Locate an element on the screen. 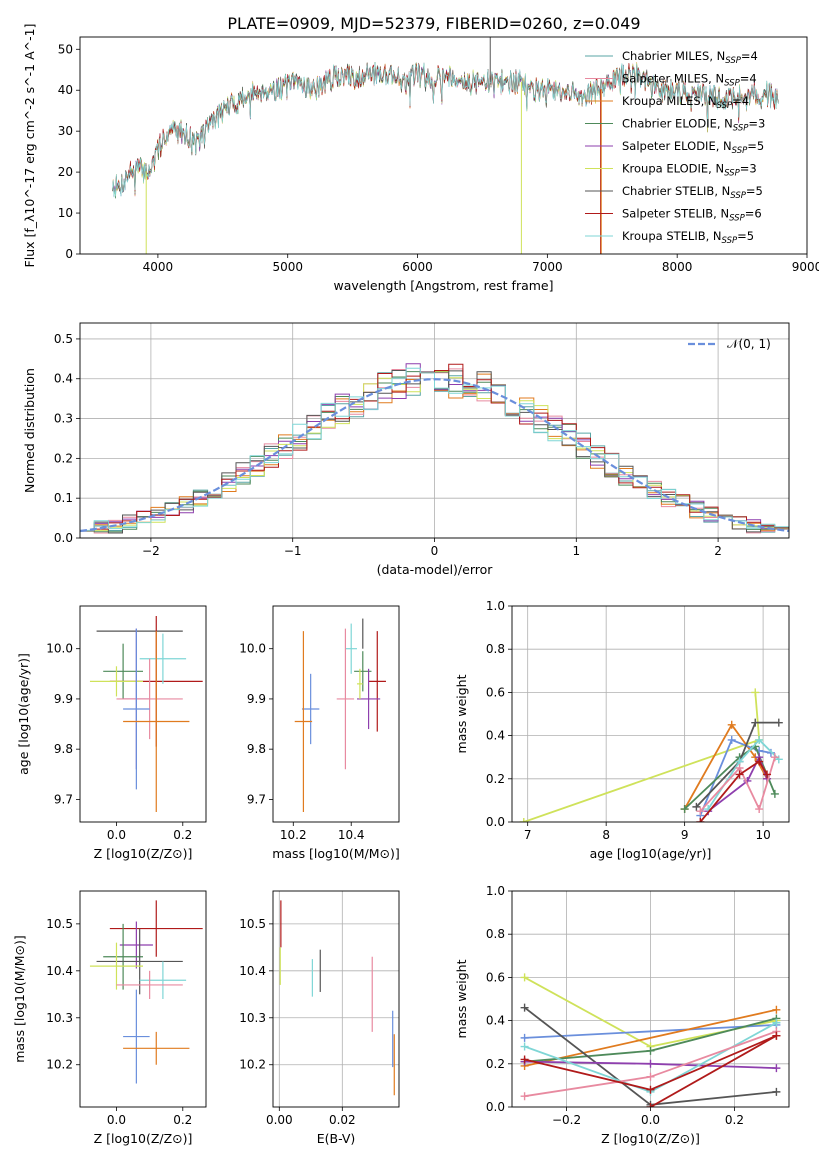 This screenshot has width=819, height=1170. x-tick-label: 7 is located at coordinates (528, 835).